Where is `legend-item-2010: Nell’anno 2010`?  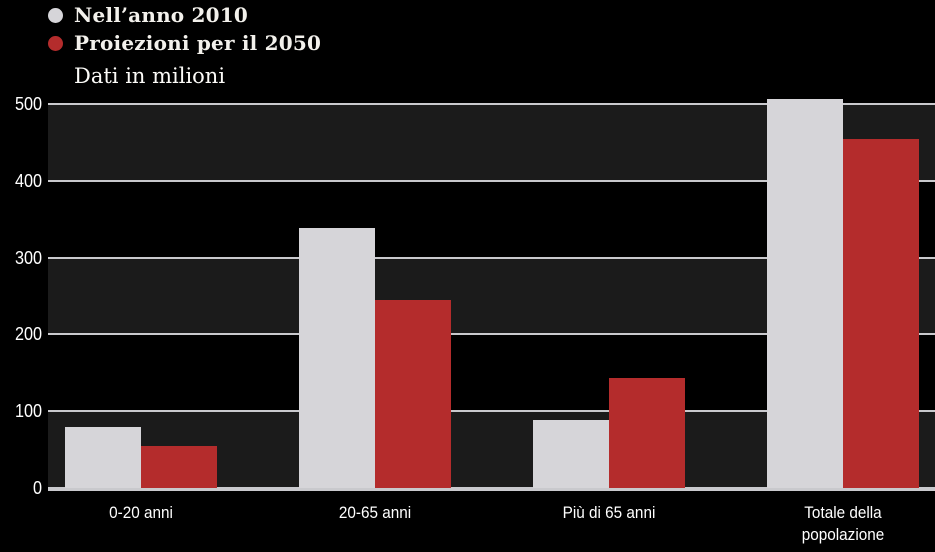 legend-item-2010: Nell’anno 2010 is located at coordinates (184, 15).